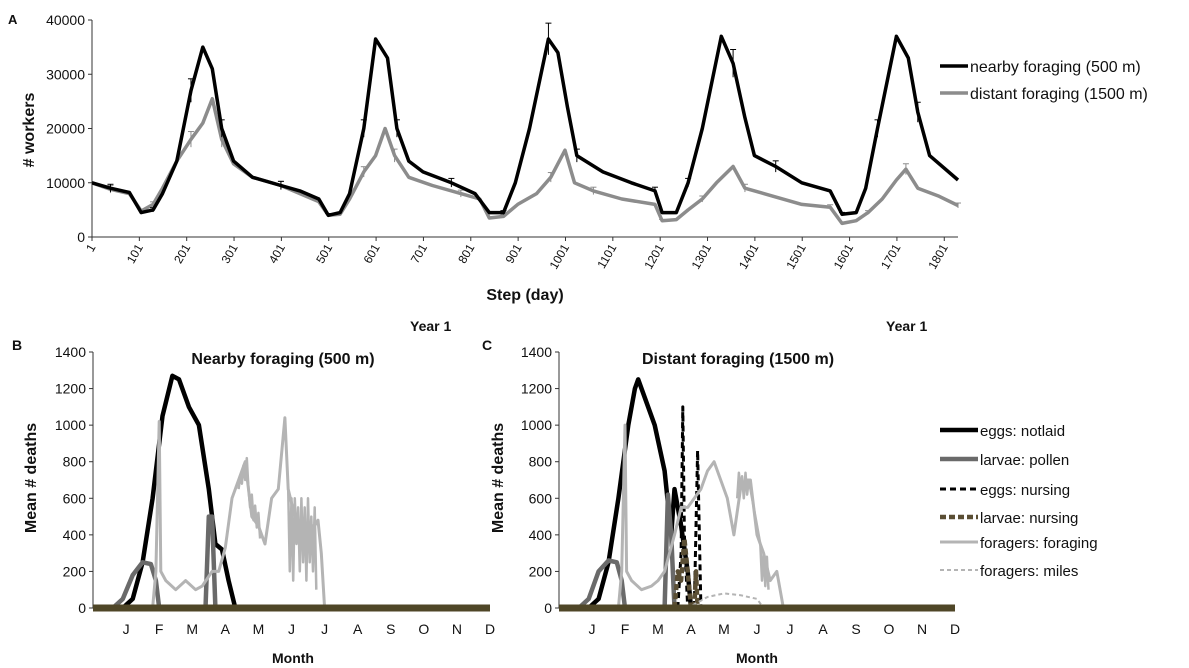  Describe the element at coordinates (1022, 431) in the screenshot. I see `panel-c-legend-label: eggs: notlaid` at that location.